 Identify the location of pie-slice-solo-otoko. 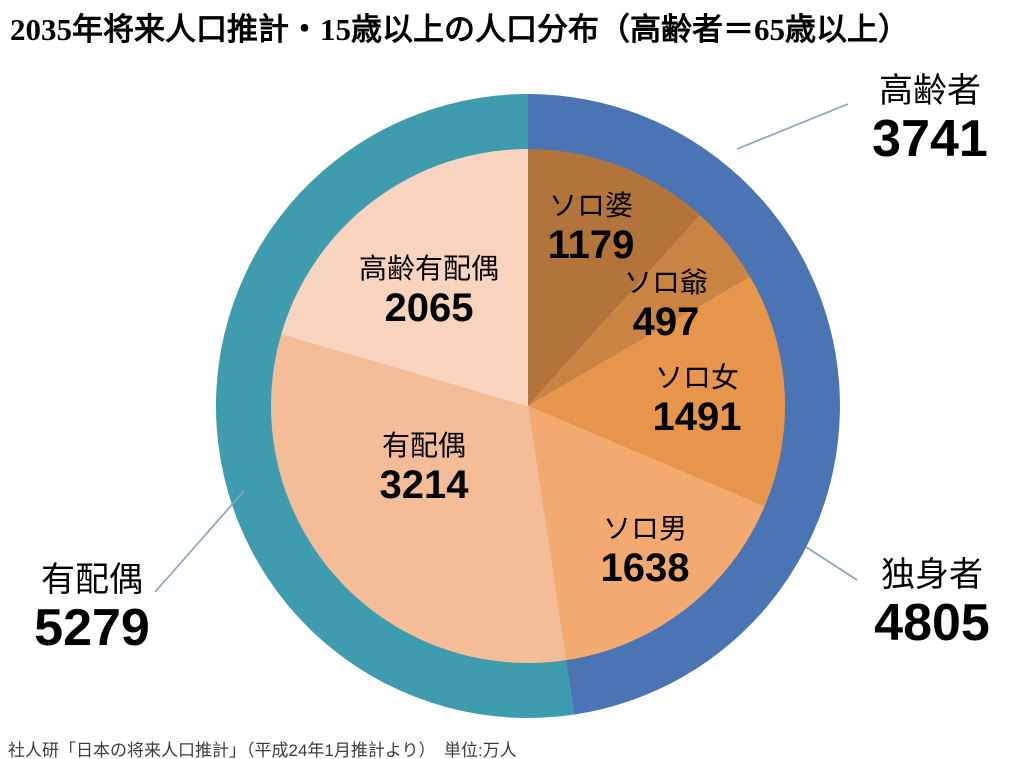
(646, 533).